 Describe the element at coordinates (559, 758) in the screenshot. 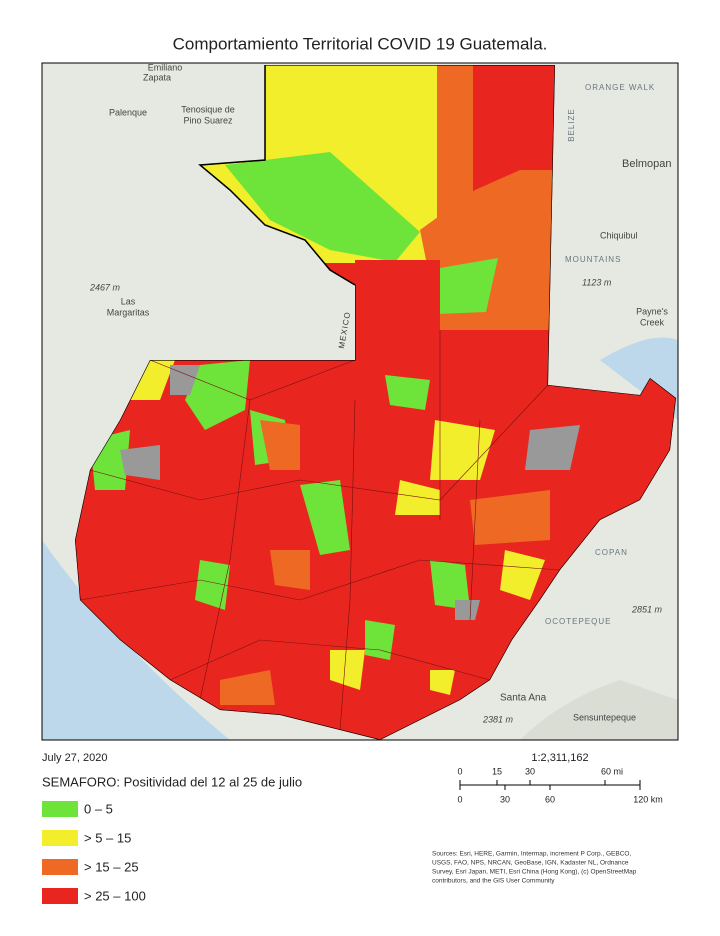

I see `scale-ratio: 1:2,311,162` at that location.